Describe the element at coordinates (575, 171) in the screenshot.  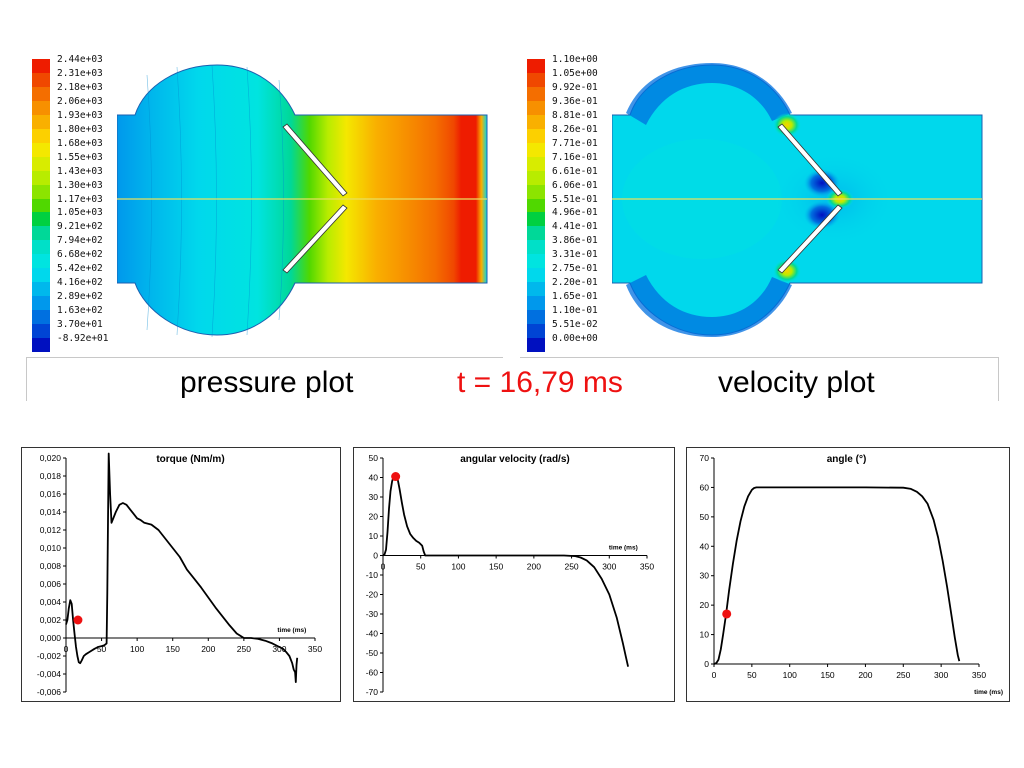
I see `legend-label: 6.61e-01` at that location.